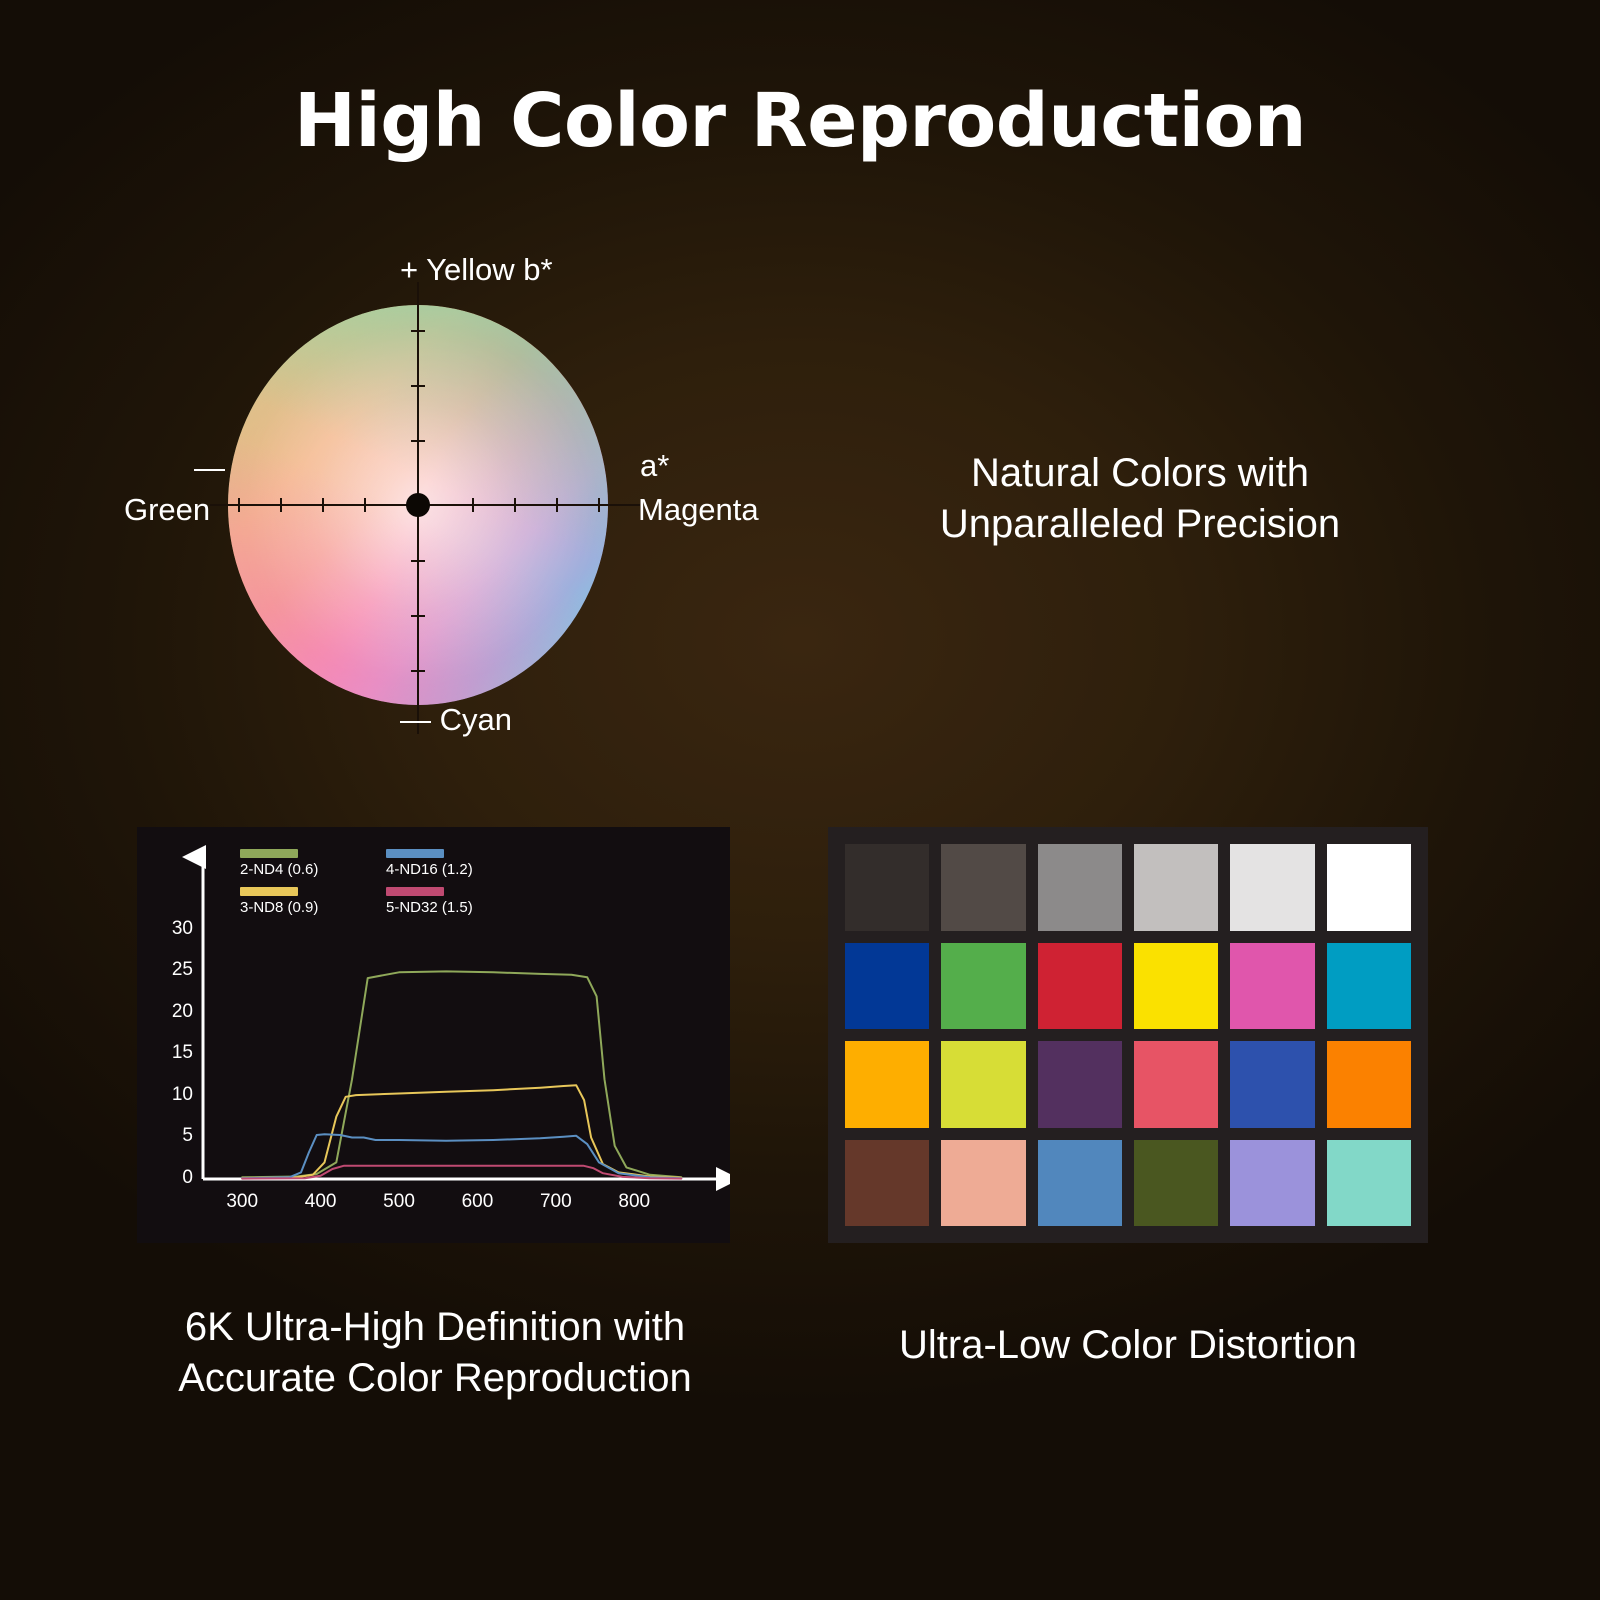  Describe the element at coordinates (1140, 473) in the screenshot. I see `natural-colors-line1: Natural Colors with` at that location.